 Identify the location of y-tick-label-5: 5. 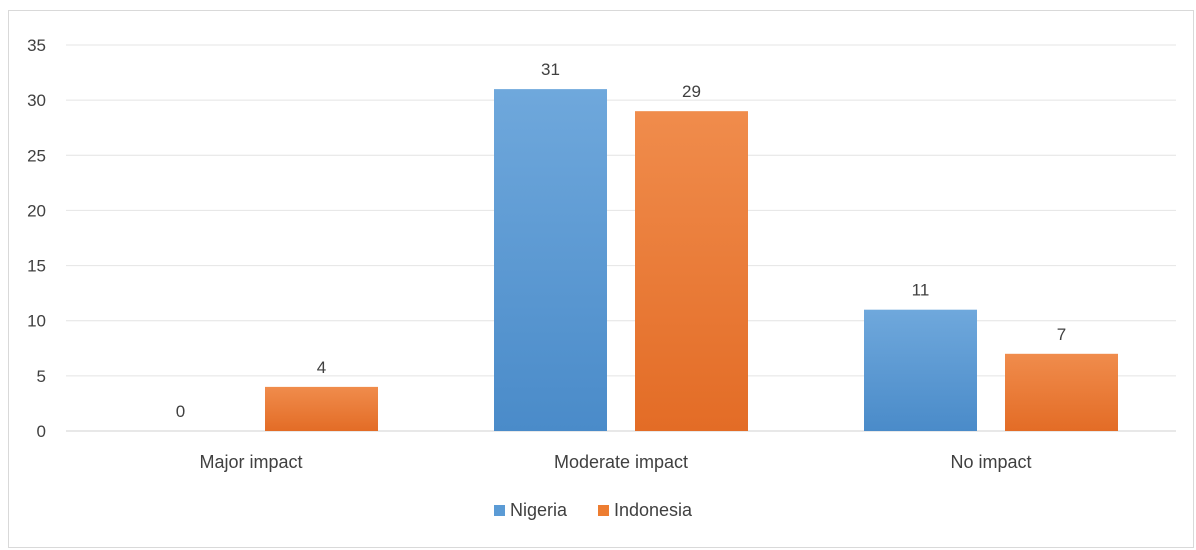
(41, 376).